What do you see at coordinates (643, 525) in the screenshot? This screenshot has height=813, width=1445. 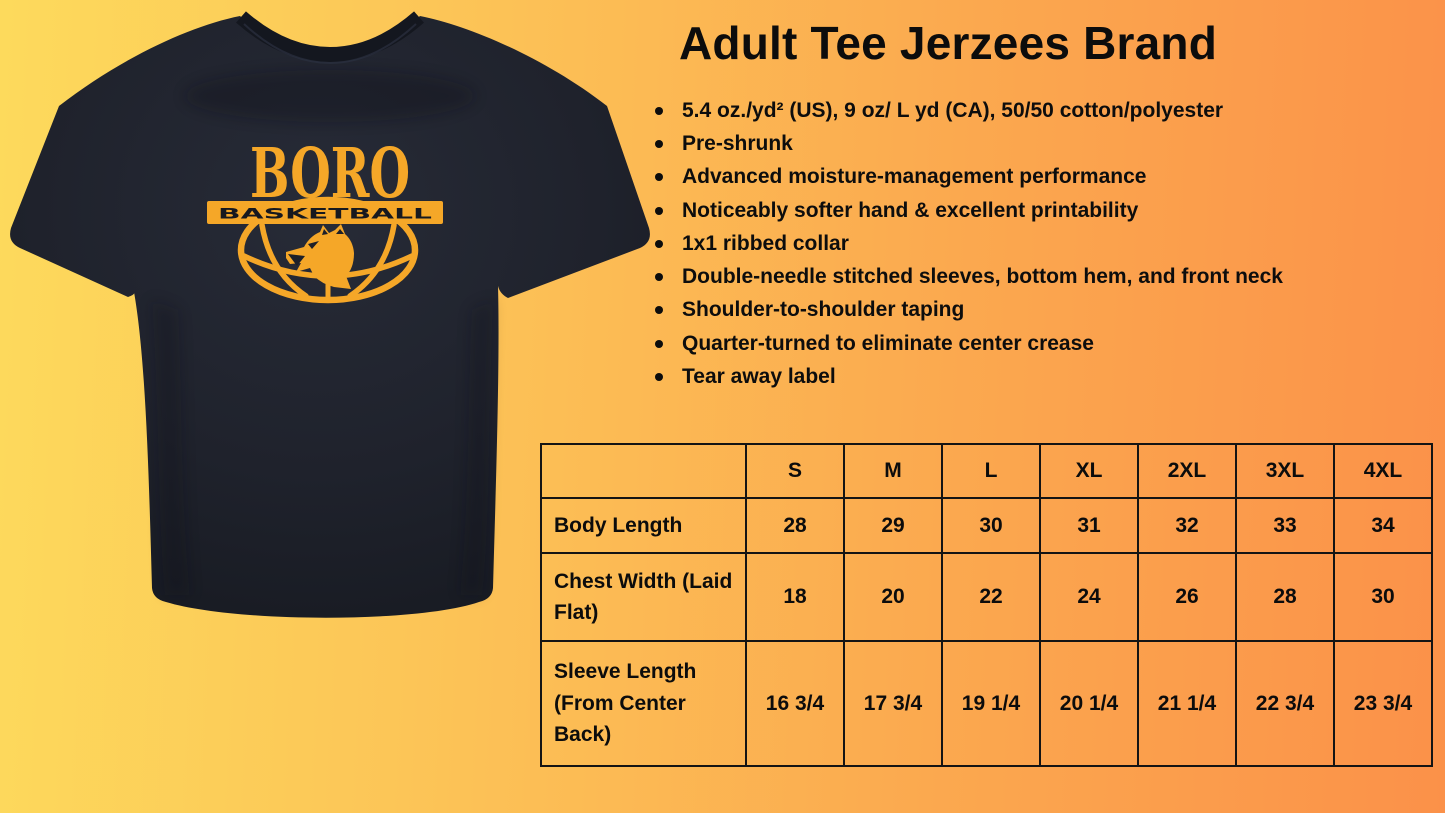 I see `row-label: Body Length` at bounding box center [643, 525].